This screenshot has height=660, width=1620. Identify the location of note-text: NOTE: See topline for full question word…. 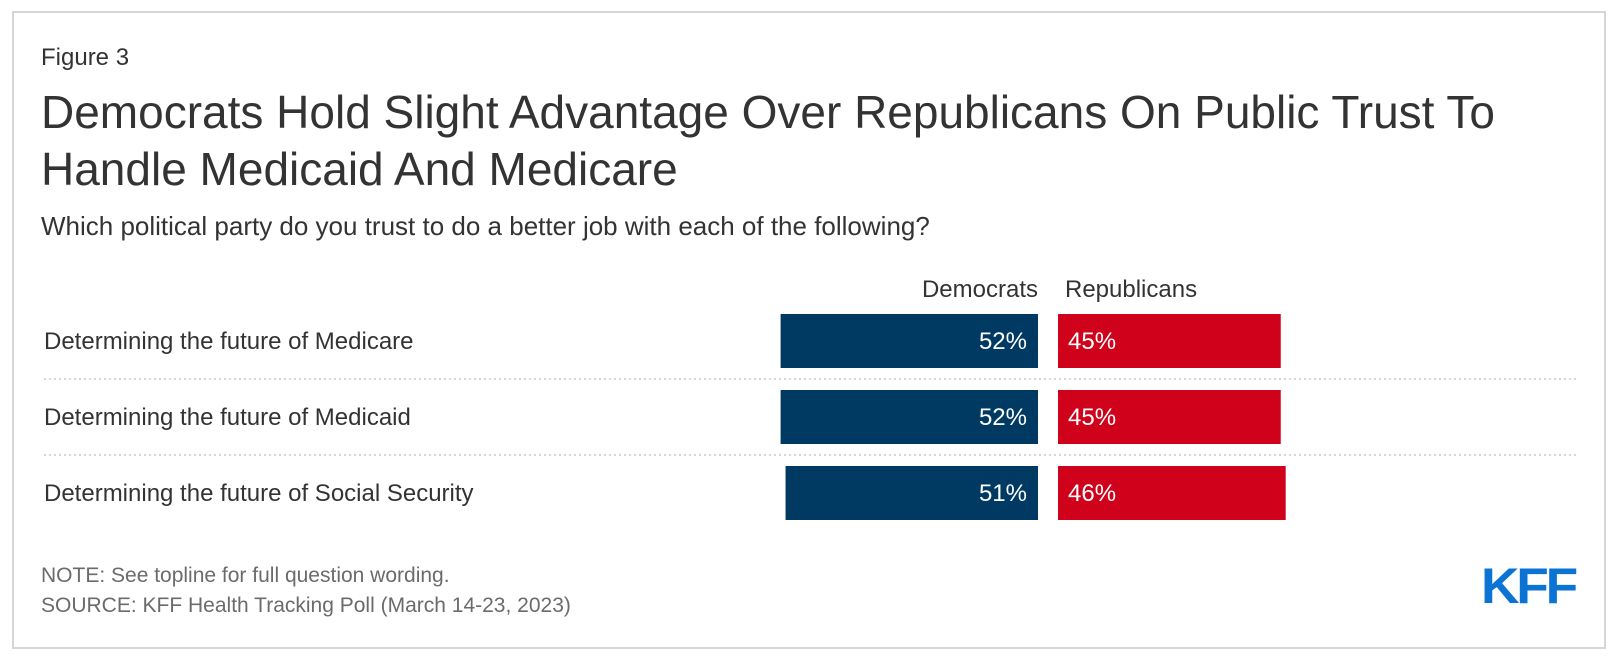
(245, 575).